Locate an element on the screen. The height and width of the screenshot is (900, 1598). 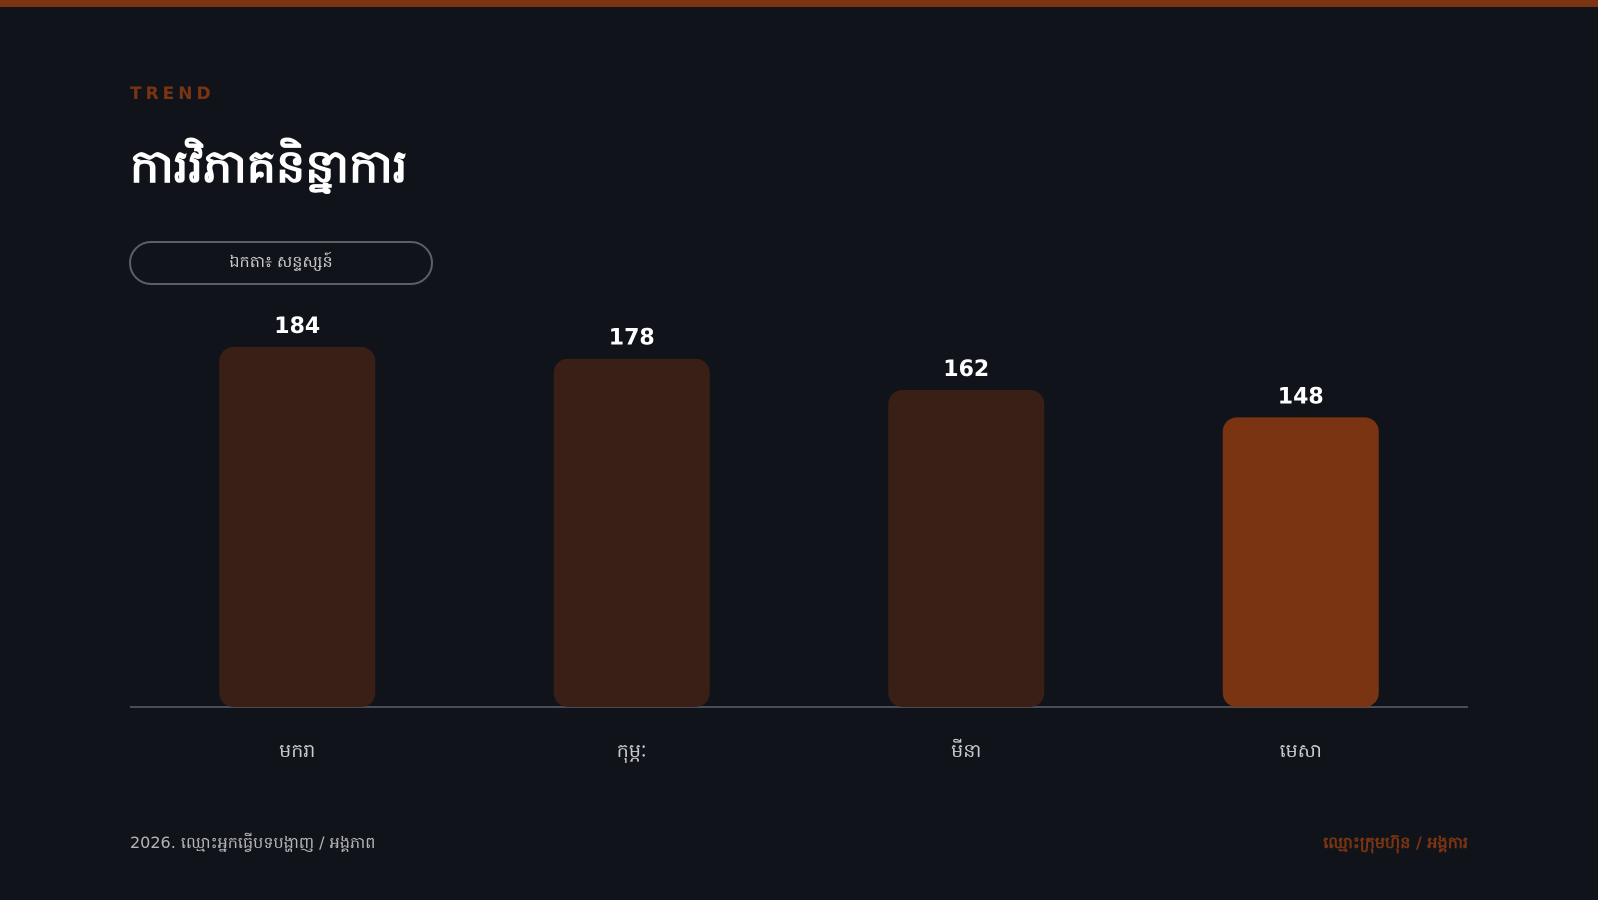
footer-presenter: 2026. ឈ្មោះអ្នកធ្វើបទបង្ហាញ / អង្គភាព is located at coordinates (253, 842).